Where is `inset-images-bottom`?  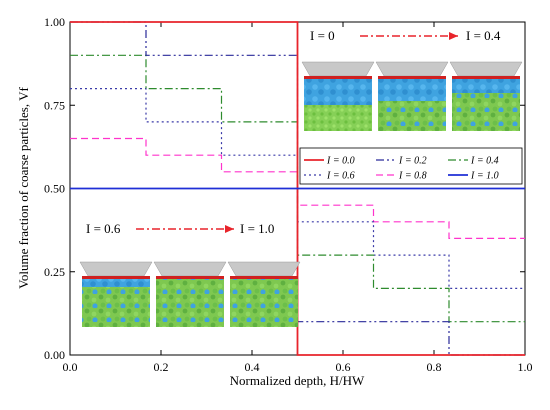 inset-images-bottom is located at coordinates (190, 294).